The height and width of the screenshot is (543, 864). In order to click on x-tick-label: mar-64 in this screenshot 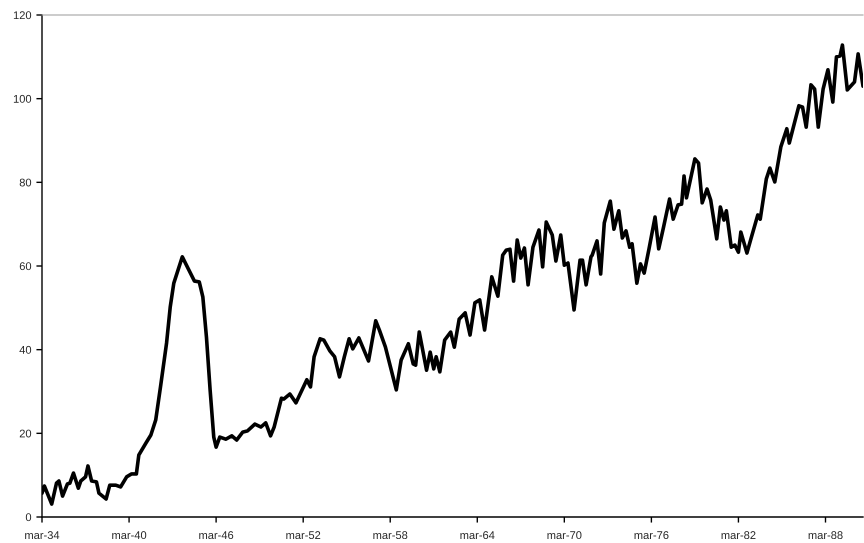, I will do `click(477, 535)`.